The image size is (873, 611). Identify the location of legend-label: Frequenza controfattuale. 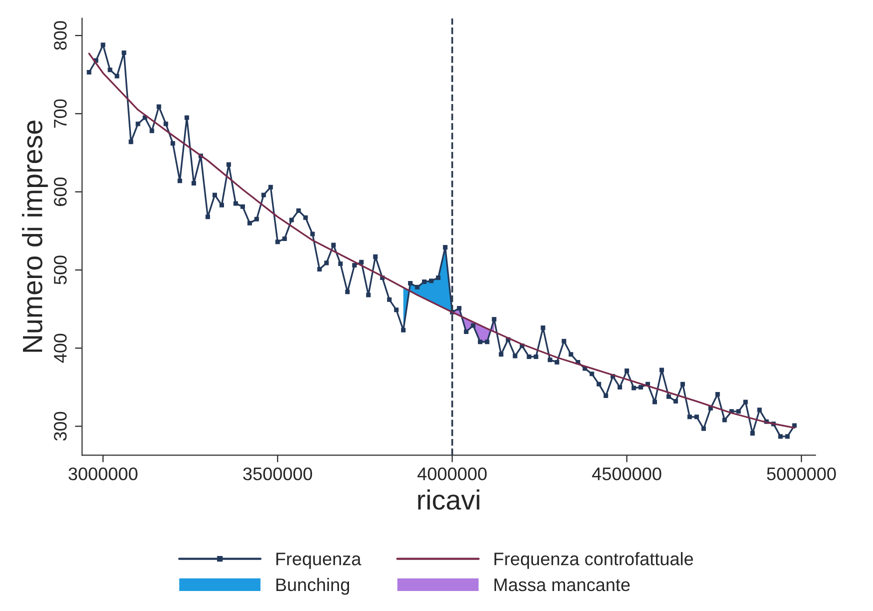
(593, 560).